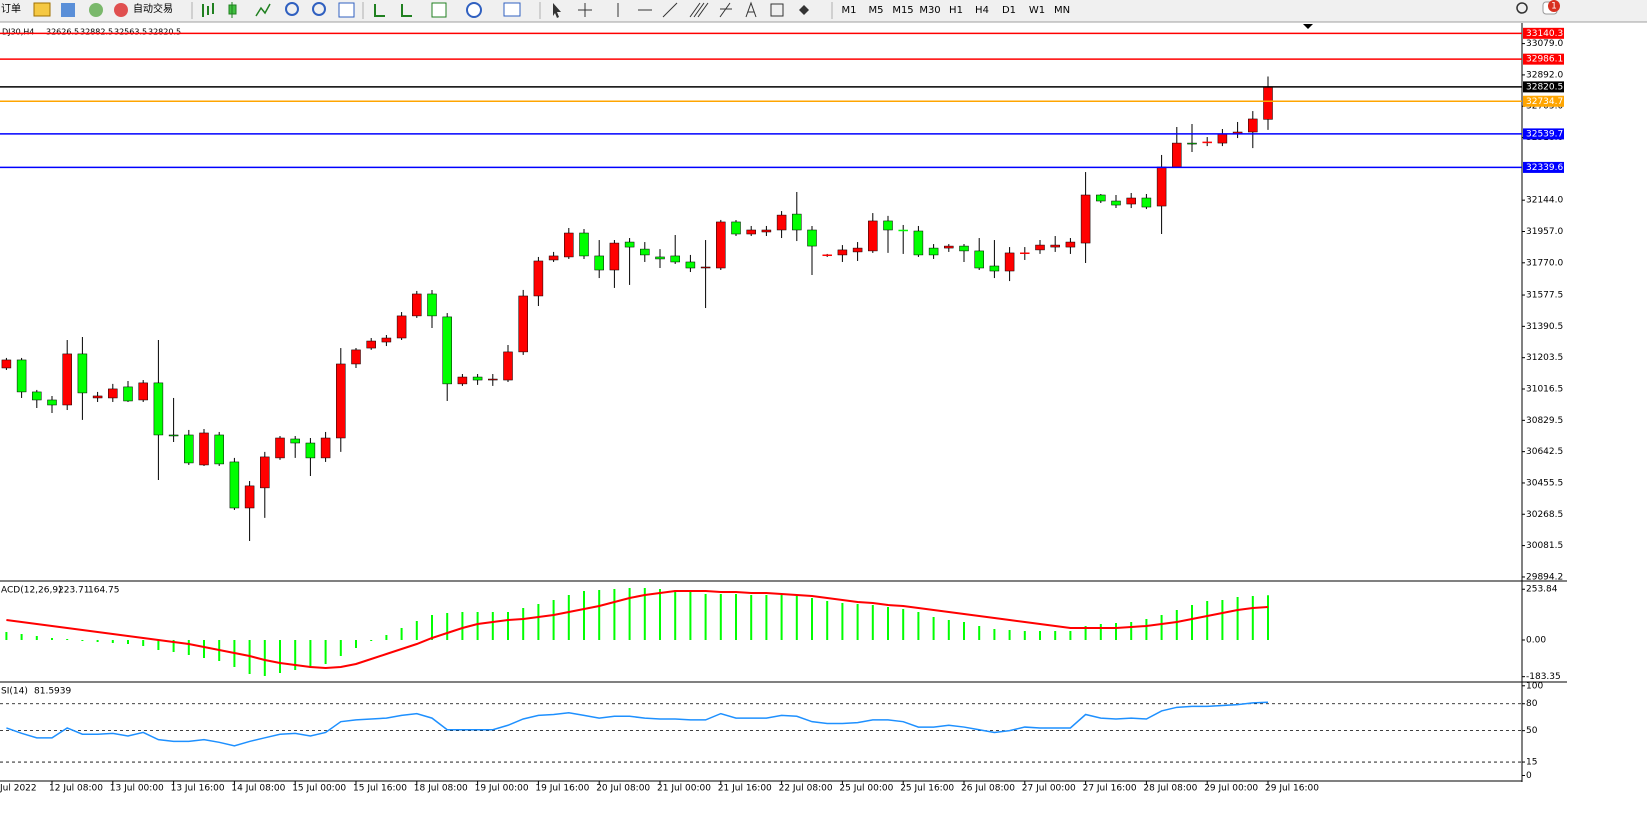  I want to click on zoom-out, so click(319, 9).